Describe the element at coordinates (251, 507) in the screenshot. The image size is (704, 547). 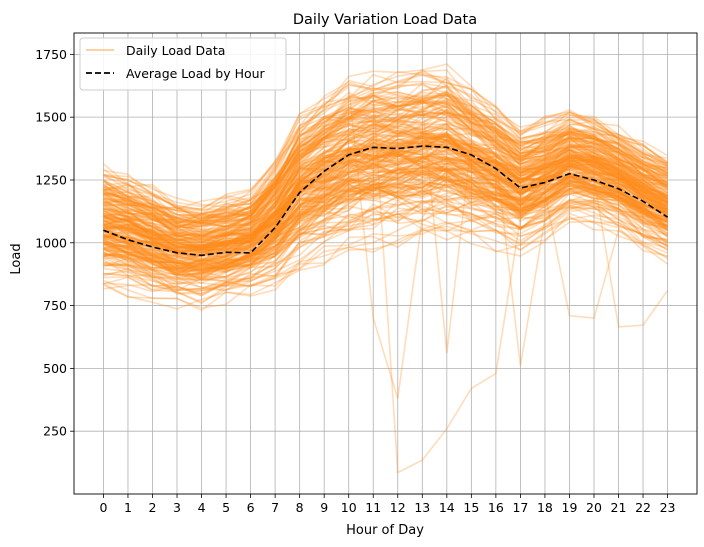
I see `x-tick-label: 6` at that location.